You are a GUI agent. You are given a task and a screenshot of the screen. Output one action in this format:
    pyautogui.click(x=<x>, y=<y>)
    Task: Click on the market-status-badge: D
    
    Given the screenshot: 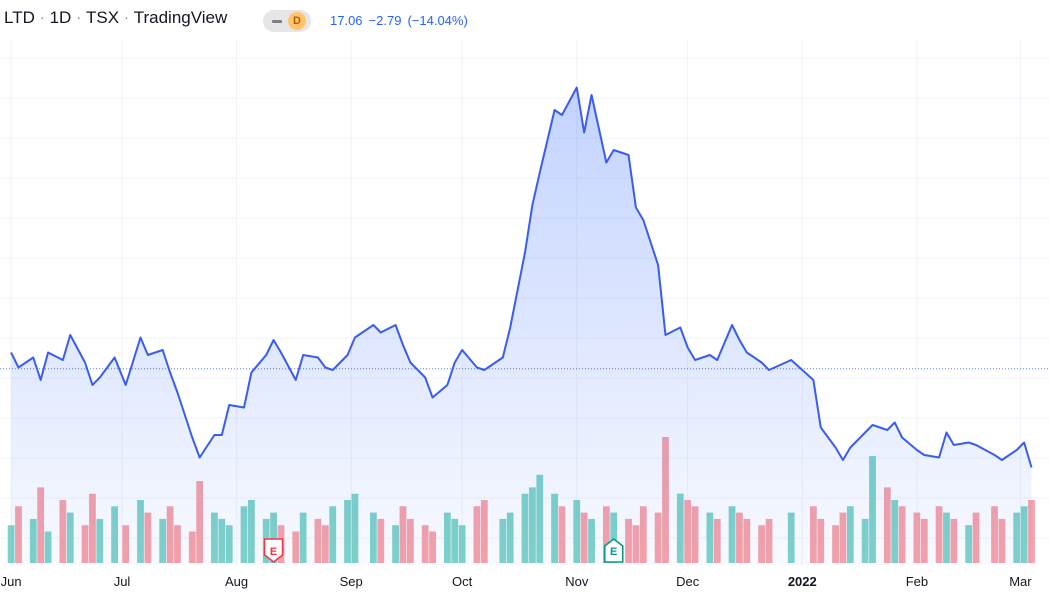 What is the action you would take?
    pyautogui.click(x=287, y=21)
    